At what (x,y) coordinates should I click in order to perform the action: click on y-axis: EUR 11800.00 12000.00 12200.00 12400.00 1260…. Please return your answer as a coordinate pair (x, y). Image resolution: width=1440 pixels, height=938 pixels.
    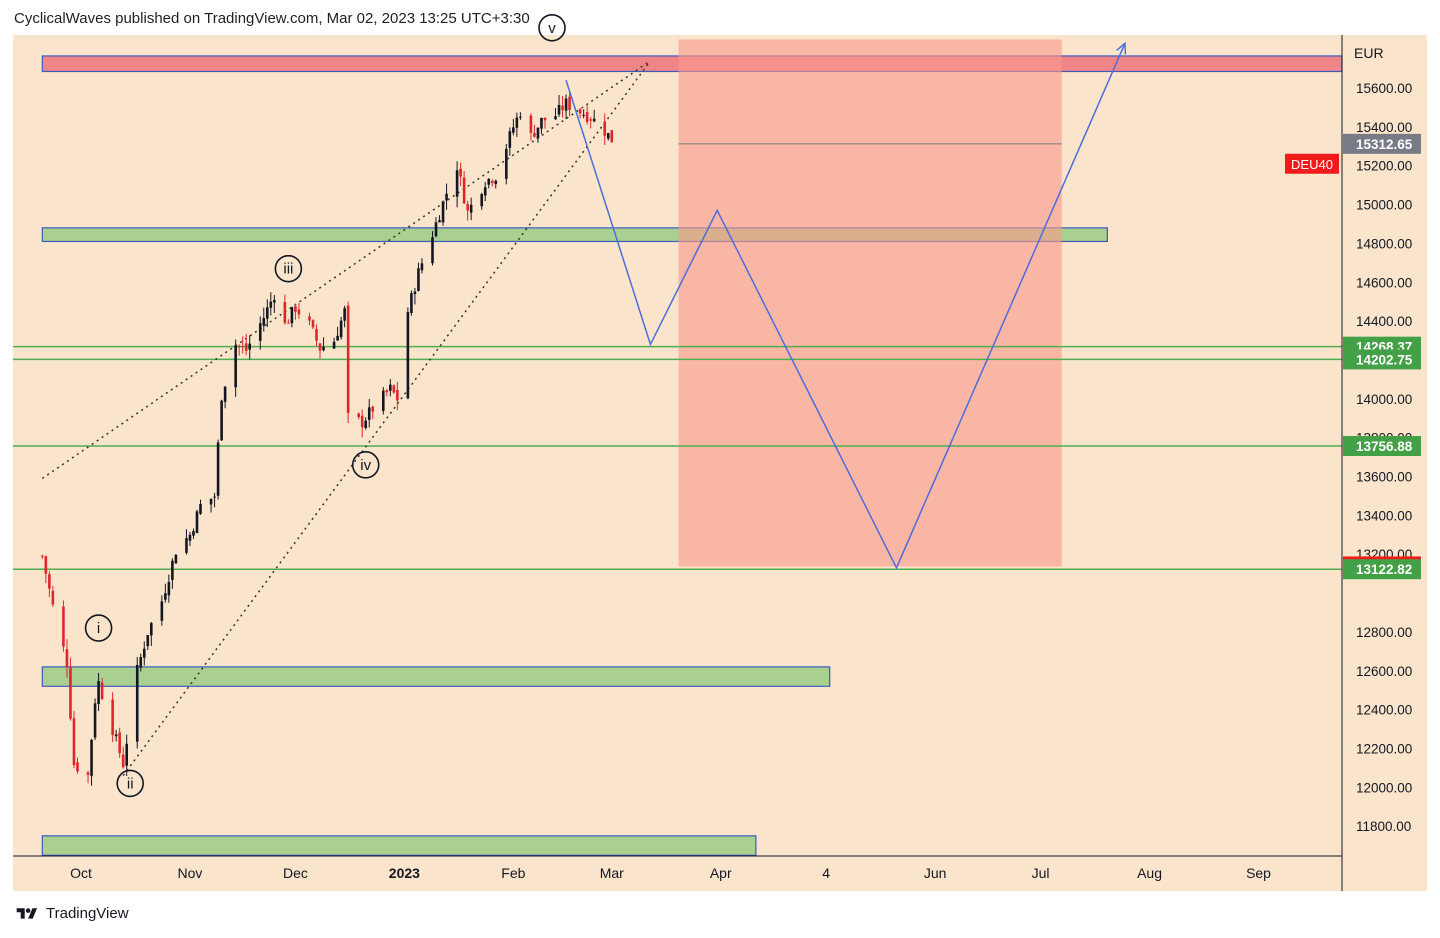
    Looking at the image, I should click on (1383, 439).